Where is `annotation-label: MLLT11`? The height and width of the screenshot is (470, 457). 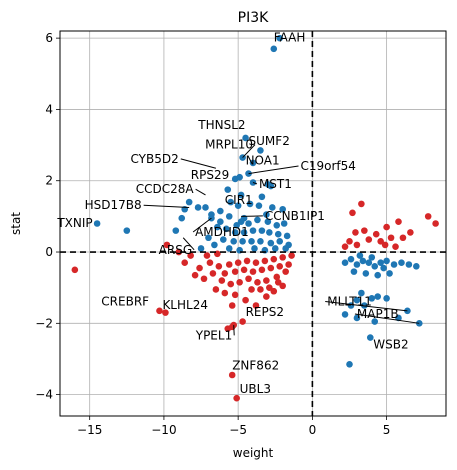
annotation-label: MLLT11 is located at coordinates (349, 301).